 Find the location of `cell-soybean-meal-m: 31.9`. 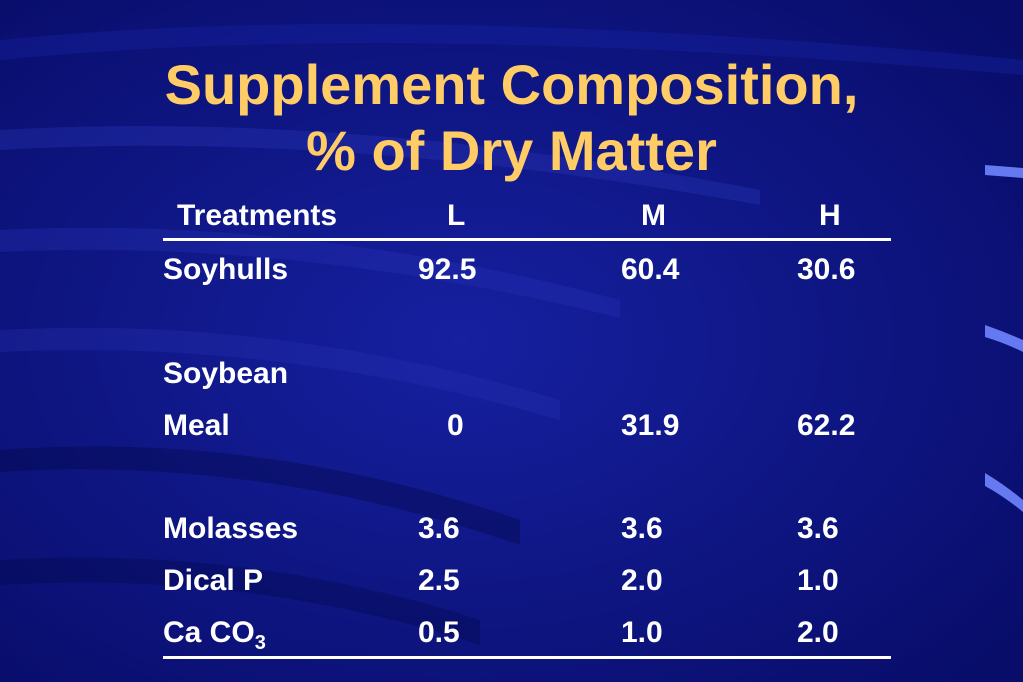

cell-soybean-meal-m: 31.9 is located at coordinates (650, 425).